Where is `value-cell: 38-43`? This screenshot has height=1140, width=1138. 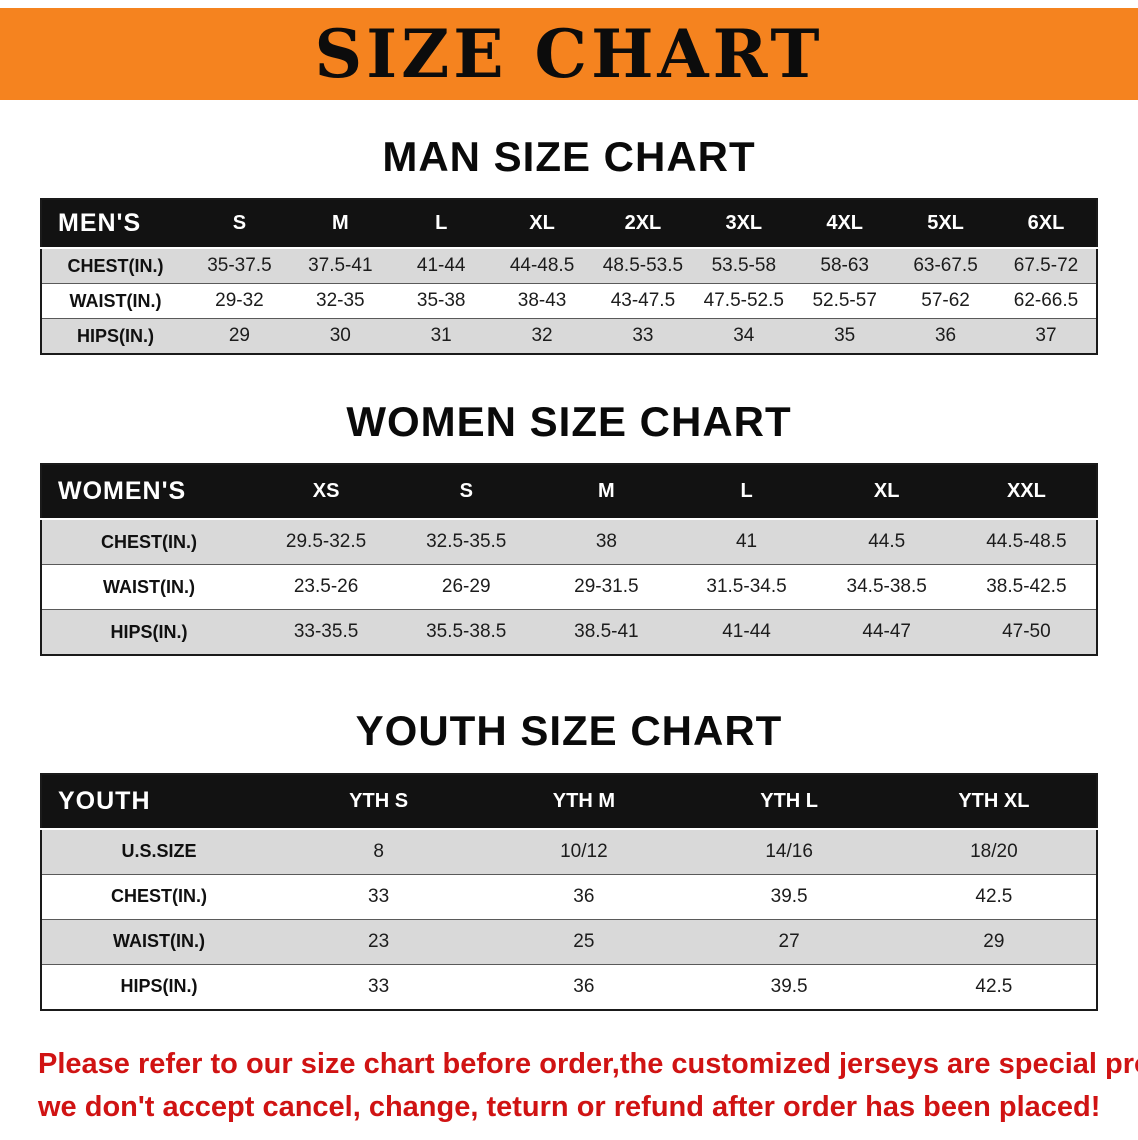
value-cell: 38-43 is located at coordinates (542, 301).